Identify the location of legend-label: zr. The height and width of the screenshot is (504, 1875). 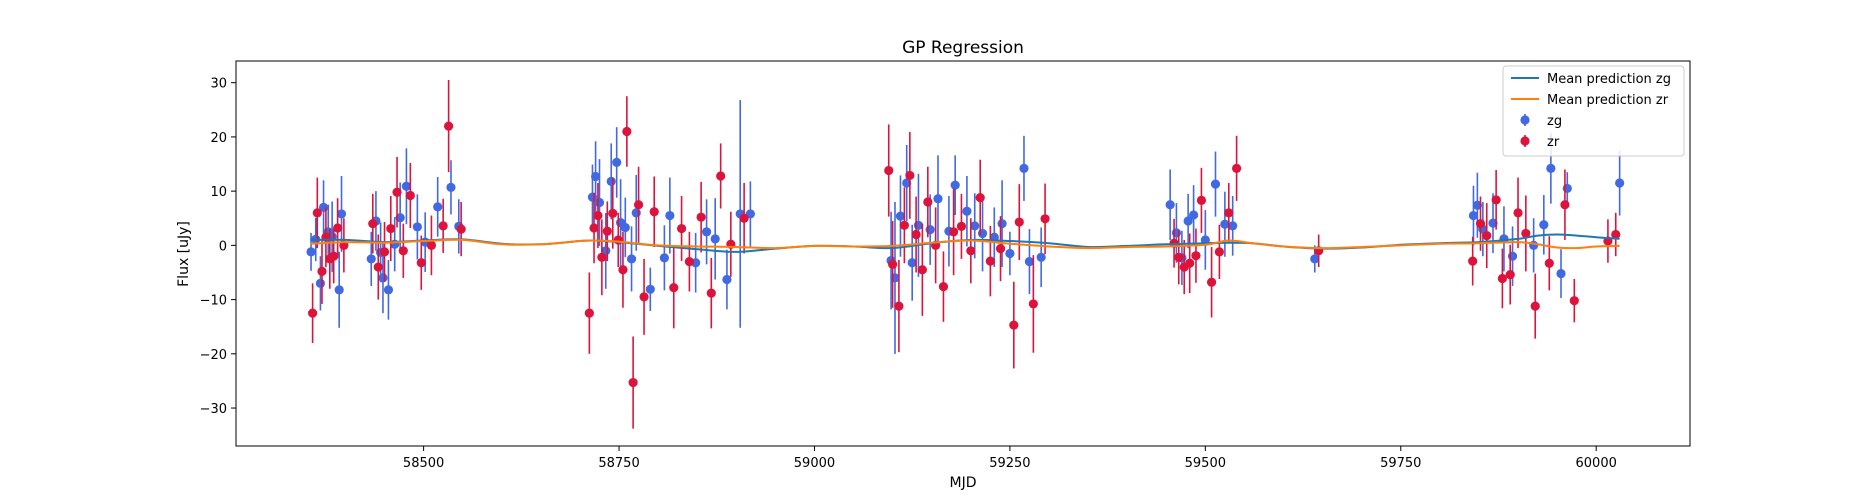
(1553, 142).